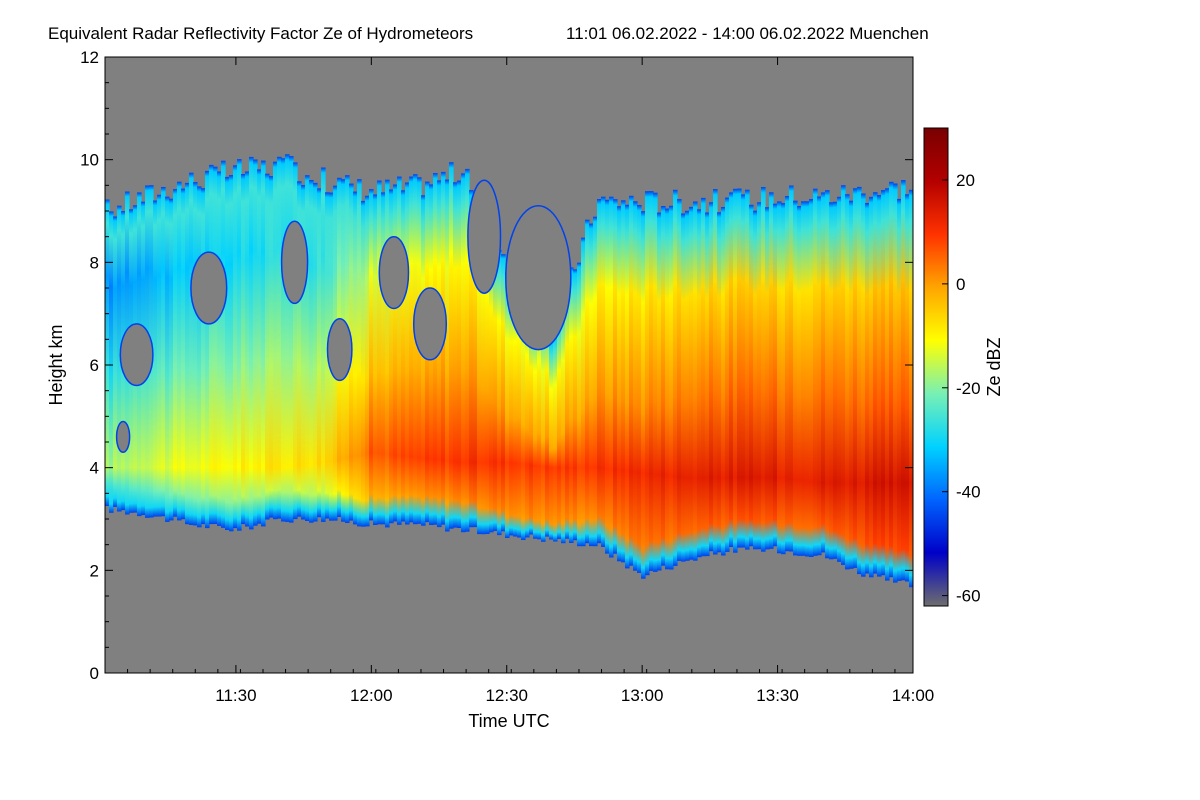  Describe the element at coordinates (89, 57) in the screenshot. I see `y-tick-label: 12` at that location.